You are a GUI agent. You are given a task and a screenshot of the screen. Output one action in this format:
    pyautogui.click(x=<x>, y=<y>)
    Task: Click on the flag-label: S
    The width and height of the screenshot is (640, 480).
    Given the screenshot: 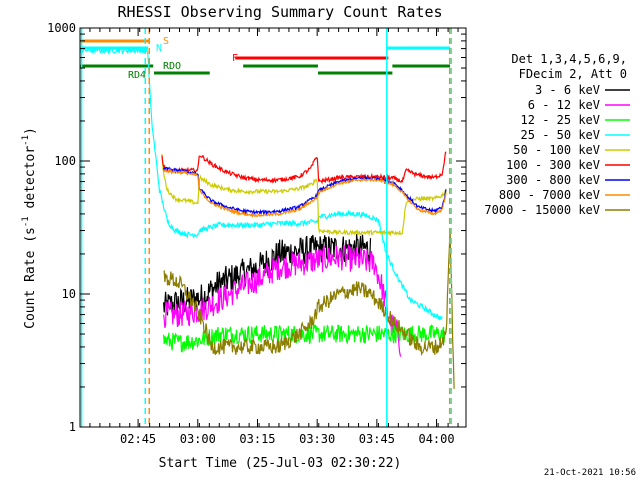 What is the action you would take?
    pyautogui.click(x=166, y=41)
    